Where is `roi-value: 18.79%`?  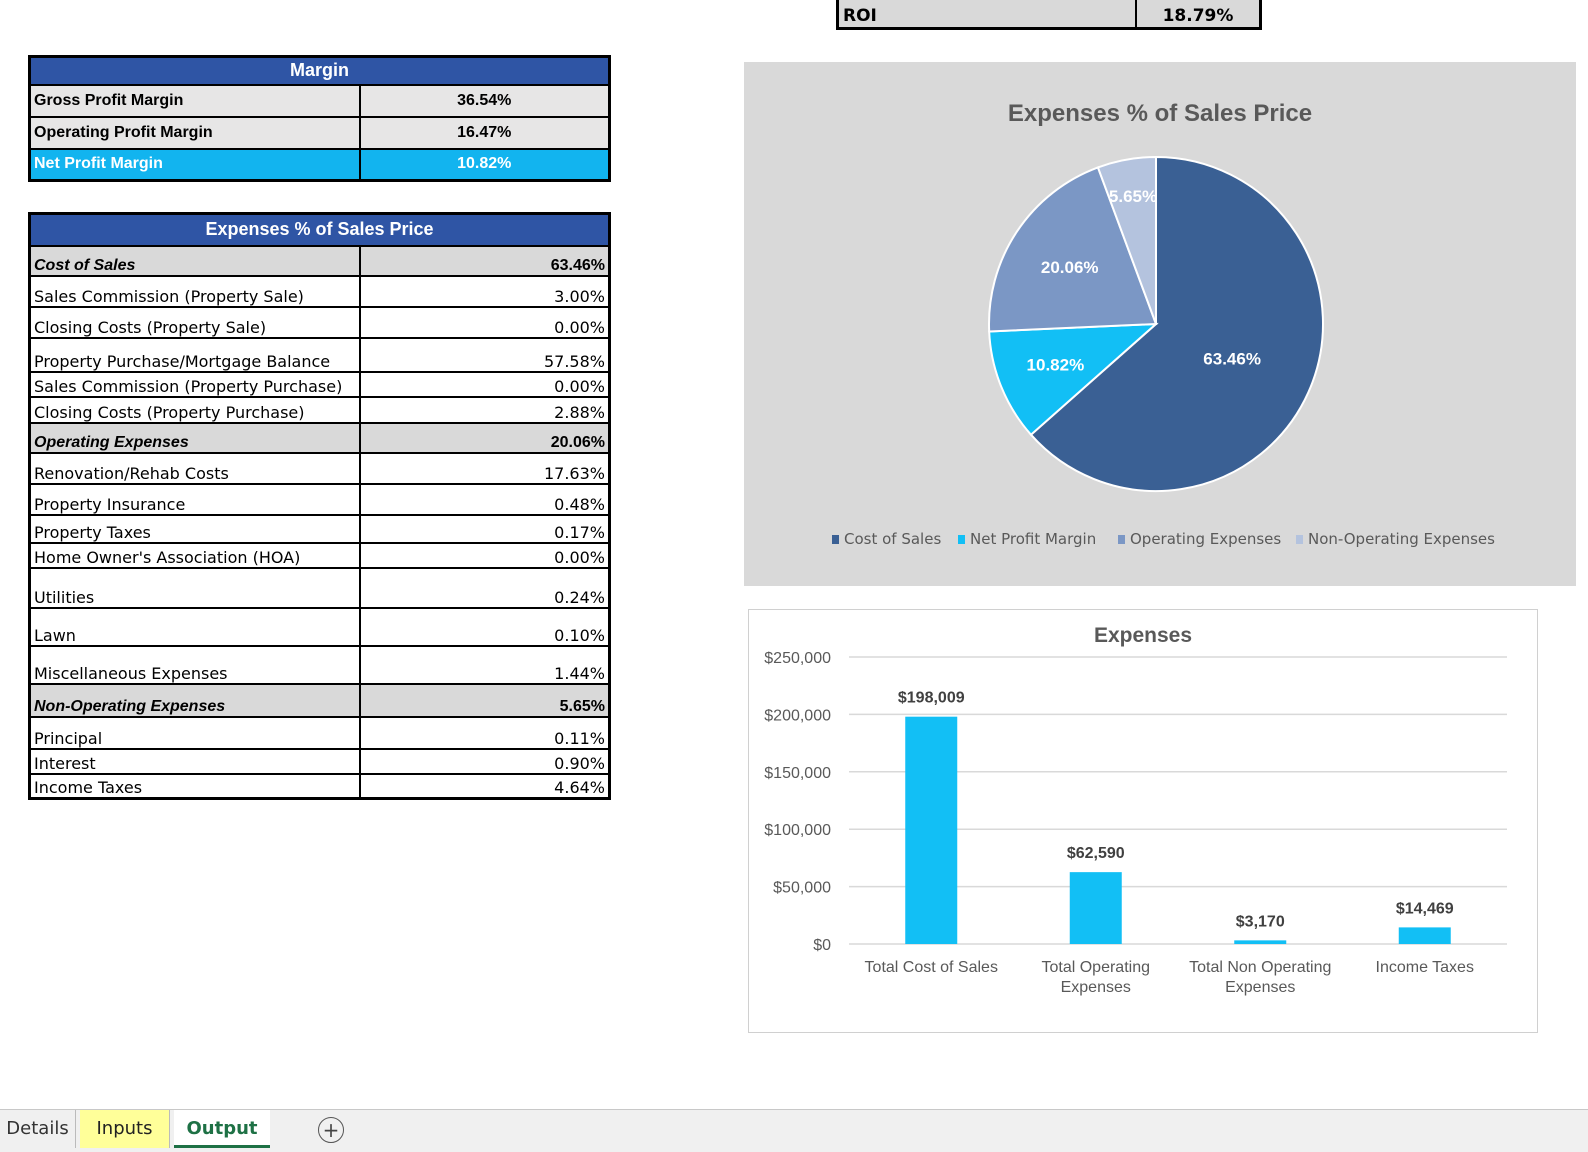 roi-value: 18.79% is located at coordinates (1198, 16).